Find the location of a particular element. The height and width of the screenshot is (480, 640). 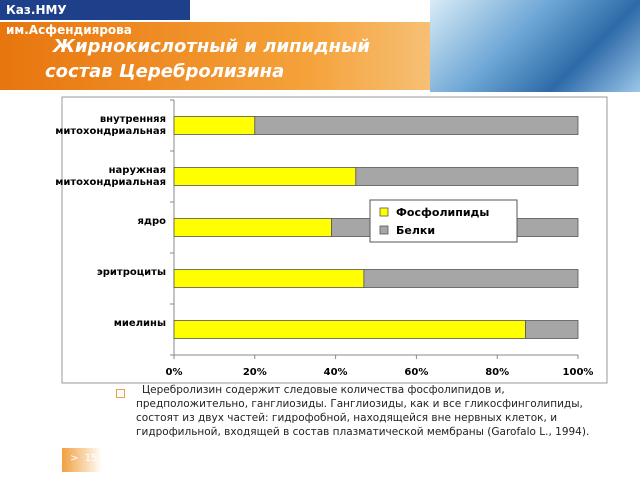

y-tick-label: ядро is located at coordinates (151, 221).